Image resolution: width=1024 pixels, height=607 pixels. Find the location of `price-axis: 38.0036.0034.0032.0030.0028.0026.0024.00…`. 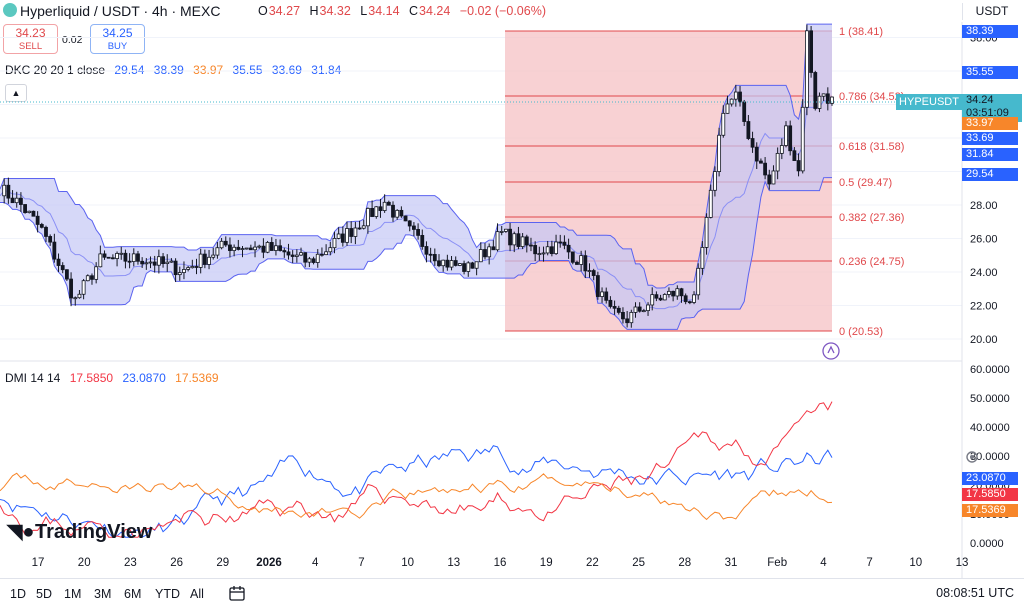

price-axis: 38.0036.0034.0032.0030.0028.0026.0024.00… is located at coordinates (984, 190).